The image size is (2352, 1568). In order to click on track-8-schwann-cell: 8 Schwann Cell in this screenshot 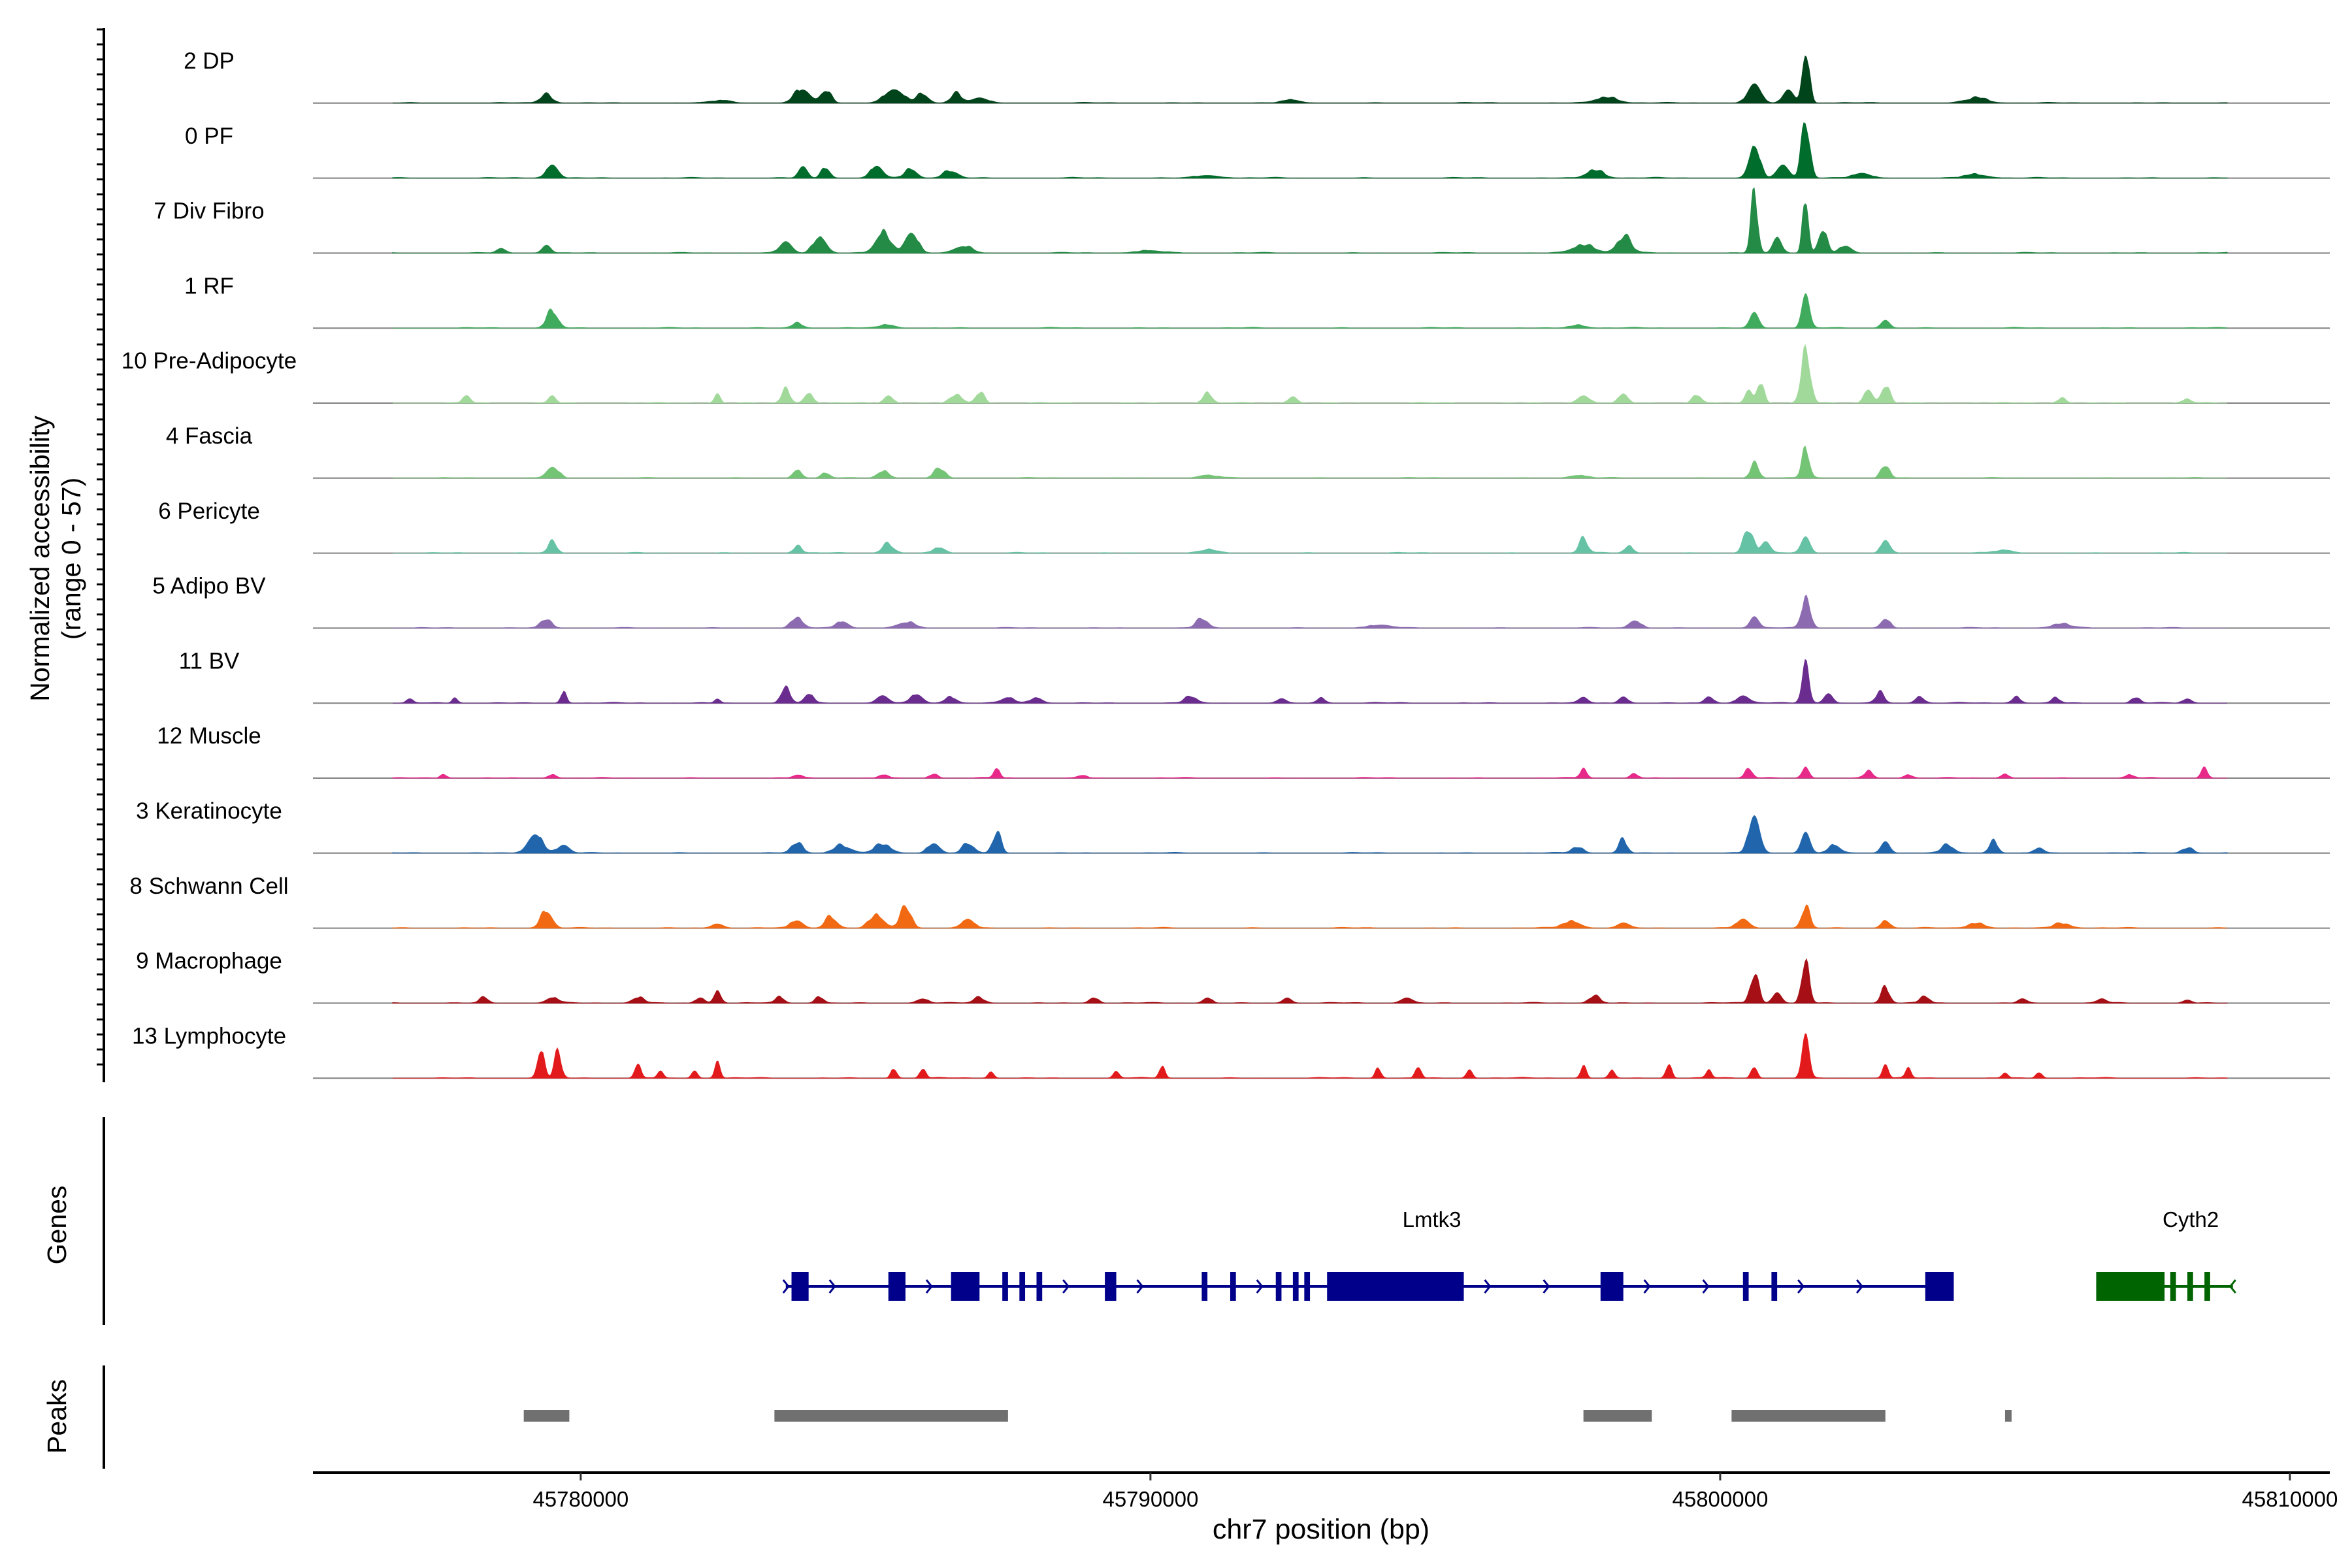, I will do `click(1229, 901)`.